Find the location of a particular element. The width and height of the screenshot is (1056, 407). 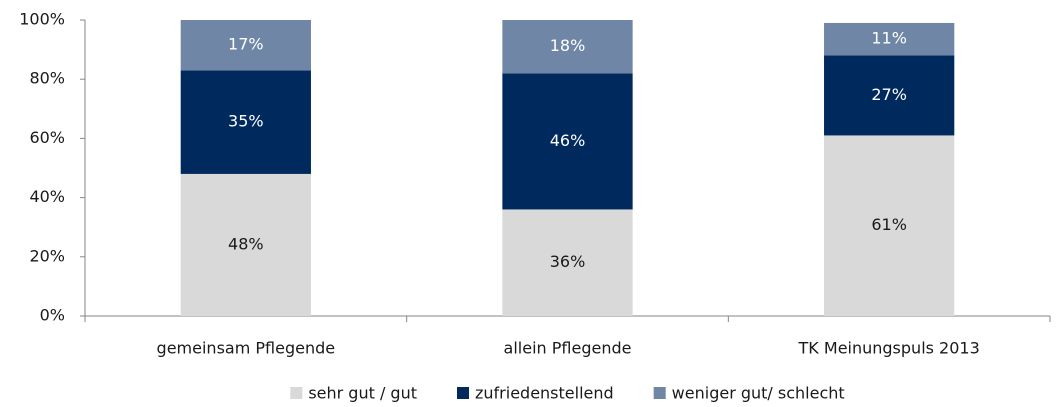

y-tick-label: 60% is located at coordinates (47, 137).